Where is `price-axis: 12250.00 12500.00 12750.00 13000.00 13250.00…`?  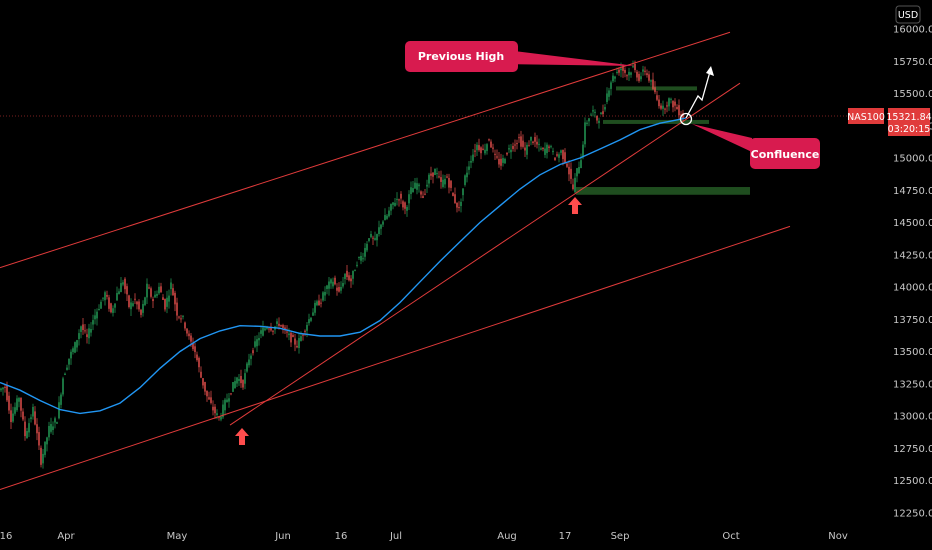
price-axis: 12250.00 12500.00 12750.00 13000.00 13250.00… is located at coordinates (889, 262).